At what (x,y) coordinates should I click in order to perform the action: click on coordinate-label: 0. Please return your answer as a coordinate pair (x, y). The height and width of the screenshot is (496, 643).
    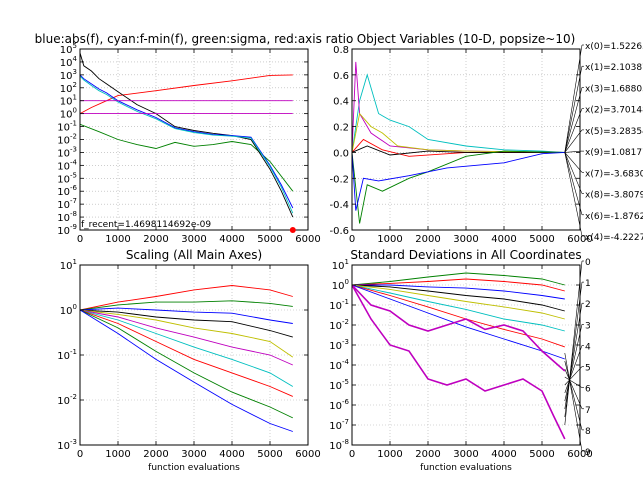
    Looking at the image, I should click on (588, 263).